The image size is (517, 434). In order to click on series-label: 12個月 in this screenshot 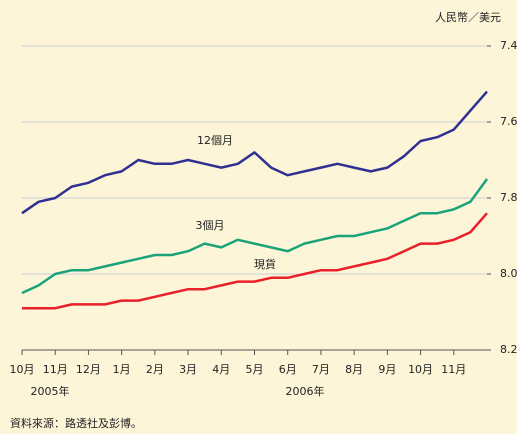, I will do `click(215, 140)`.